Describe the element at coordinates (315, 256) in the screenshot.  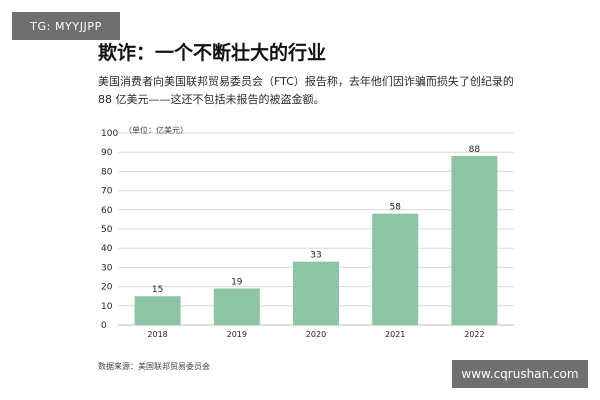
I see `data-label-2020: 33` at that location.